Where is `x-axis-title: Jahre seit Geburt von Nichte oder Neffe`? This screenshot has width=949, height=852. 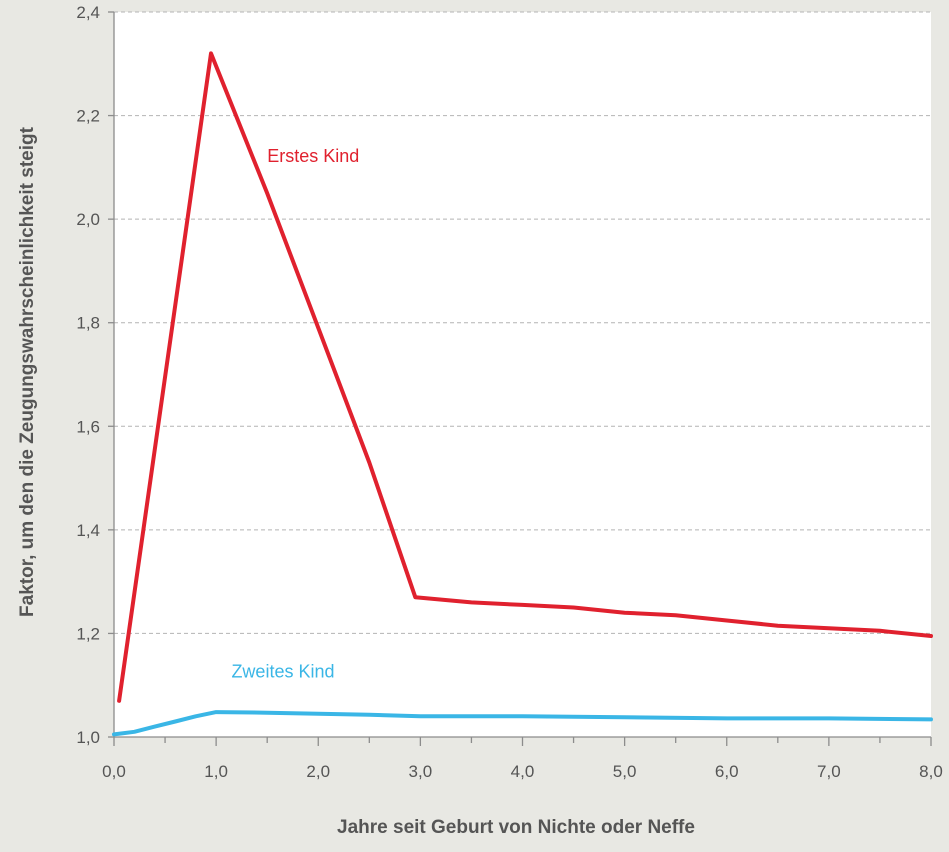
x-axis-title: Jahre seit Geburt von Nichte oder Neffe is located at coordinates (516, 827).